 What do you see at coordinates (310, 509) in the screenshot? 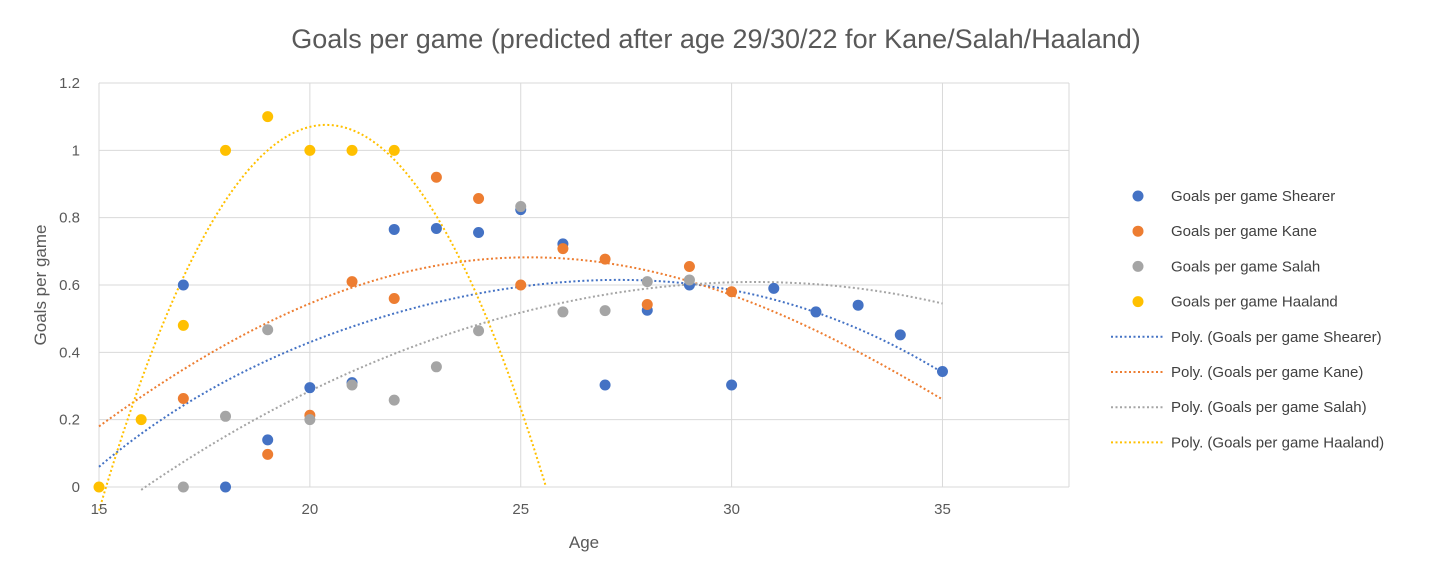
I see `x-tick-label: 20` at bounding box center [310, 509].